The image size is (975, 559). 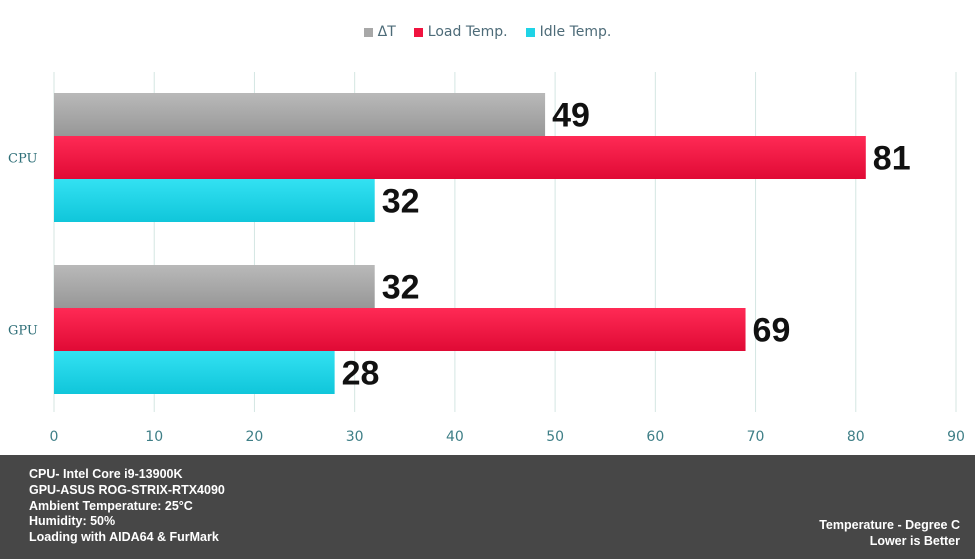 I want to click on legend-item-delta-t: ΔT, so click(x=379, y=32).